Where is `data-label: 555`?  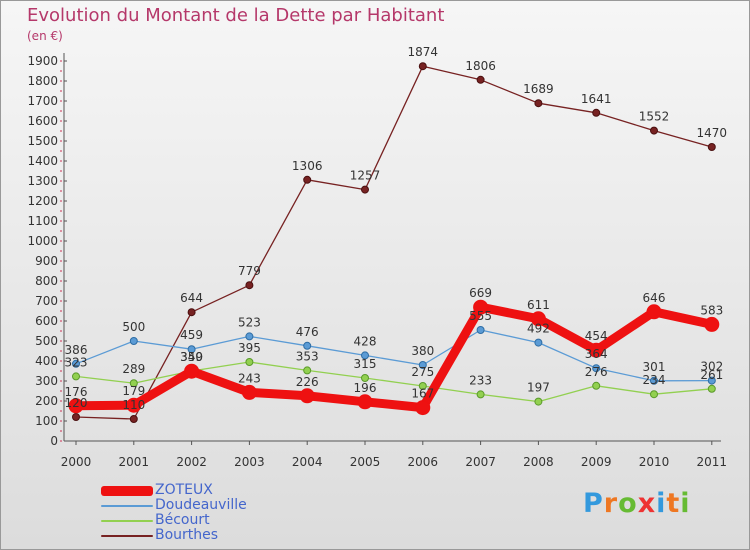 data-label: 555 is located at coordinates (480, 316).